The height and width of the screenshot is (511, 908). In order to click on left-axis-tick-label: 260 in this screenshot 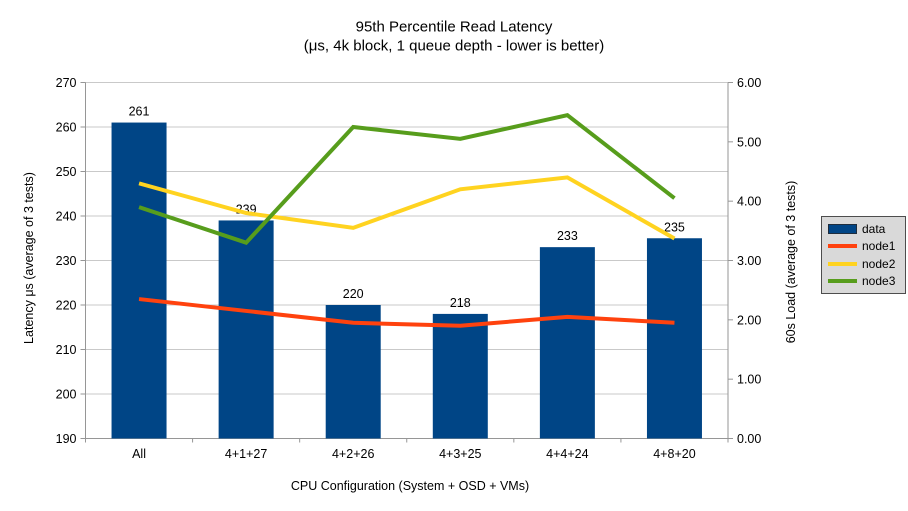, I will do `click(66, 128)`.